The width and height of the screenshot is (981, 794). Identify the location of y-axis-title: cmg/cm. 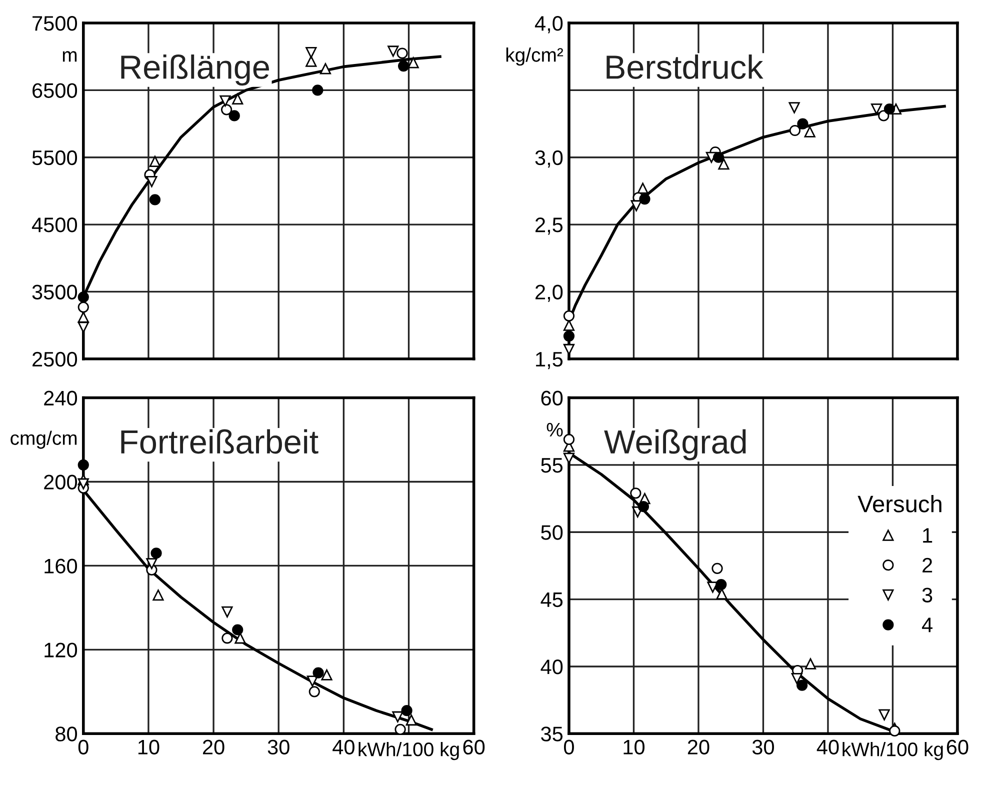
(43, 439).